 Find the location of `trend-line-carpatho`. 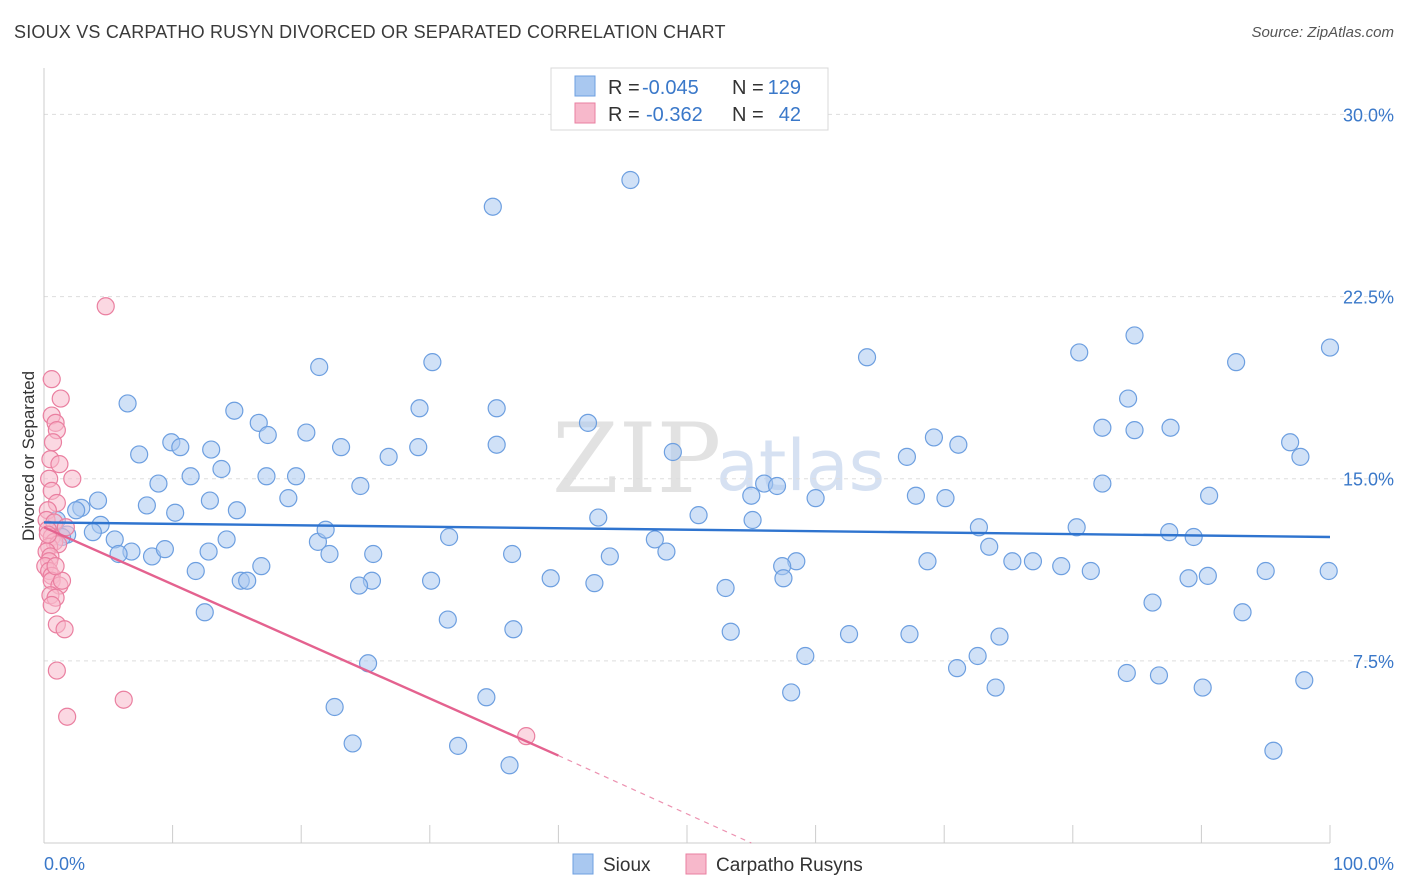

trend-line-carpatho is located at coordinates (301, 641).